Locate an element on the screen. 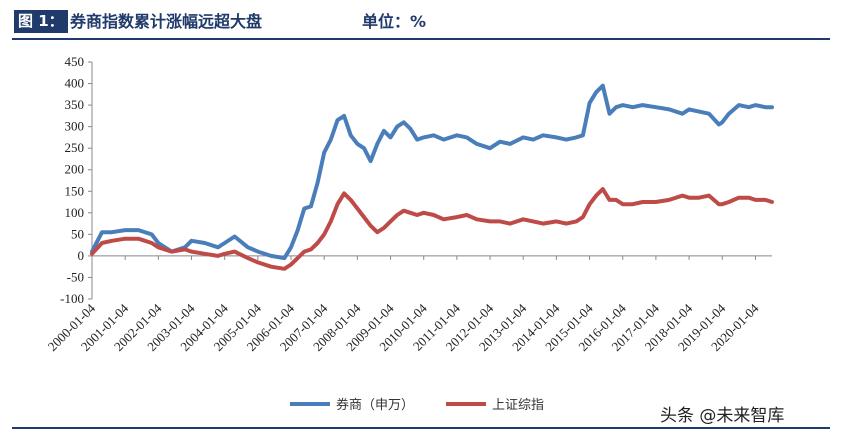 This screenshot has height=433, width=844. y-tick-label: 450 is located at coordinates (75, 61).